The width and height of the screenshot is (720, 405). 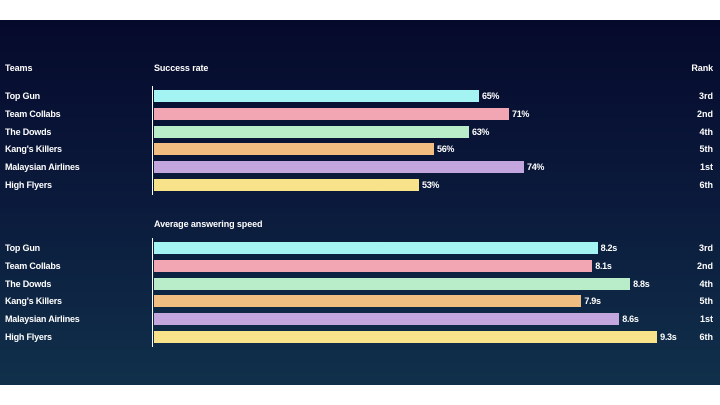 I want to click on value-label: 71%, so click(x=521, y=113).